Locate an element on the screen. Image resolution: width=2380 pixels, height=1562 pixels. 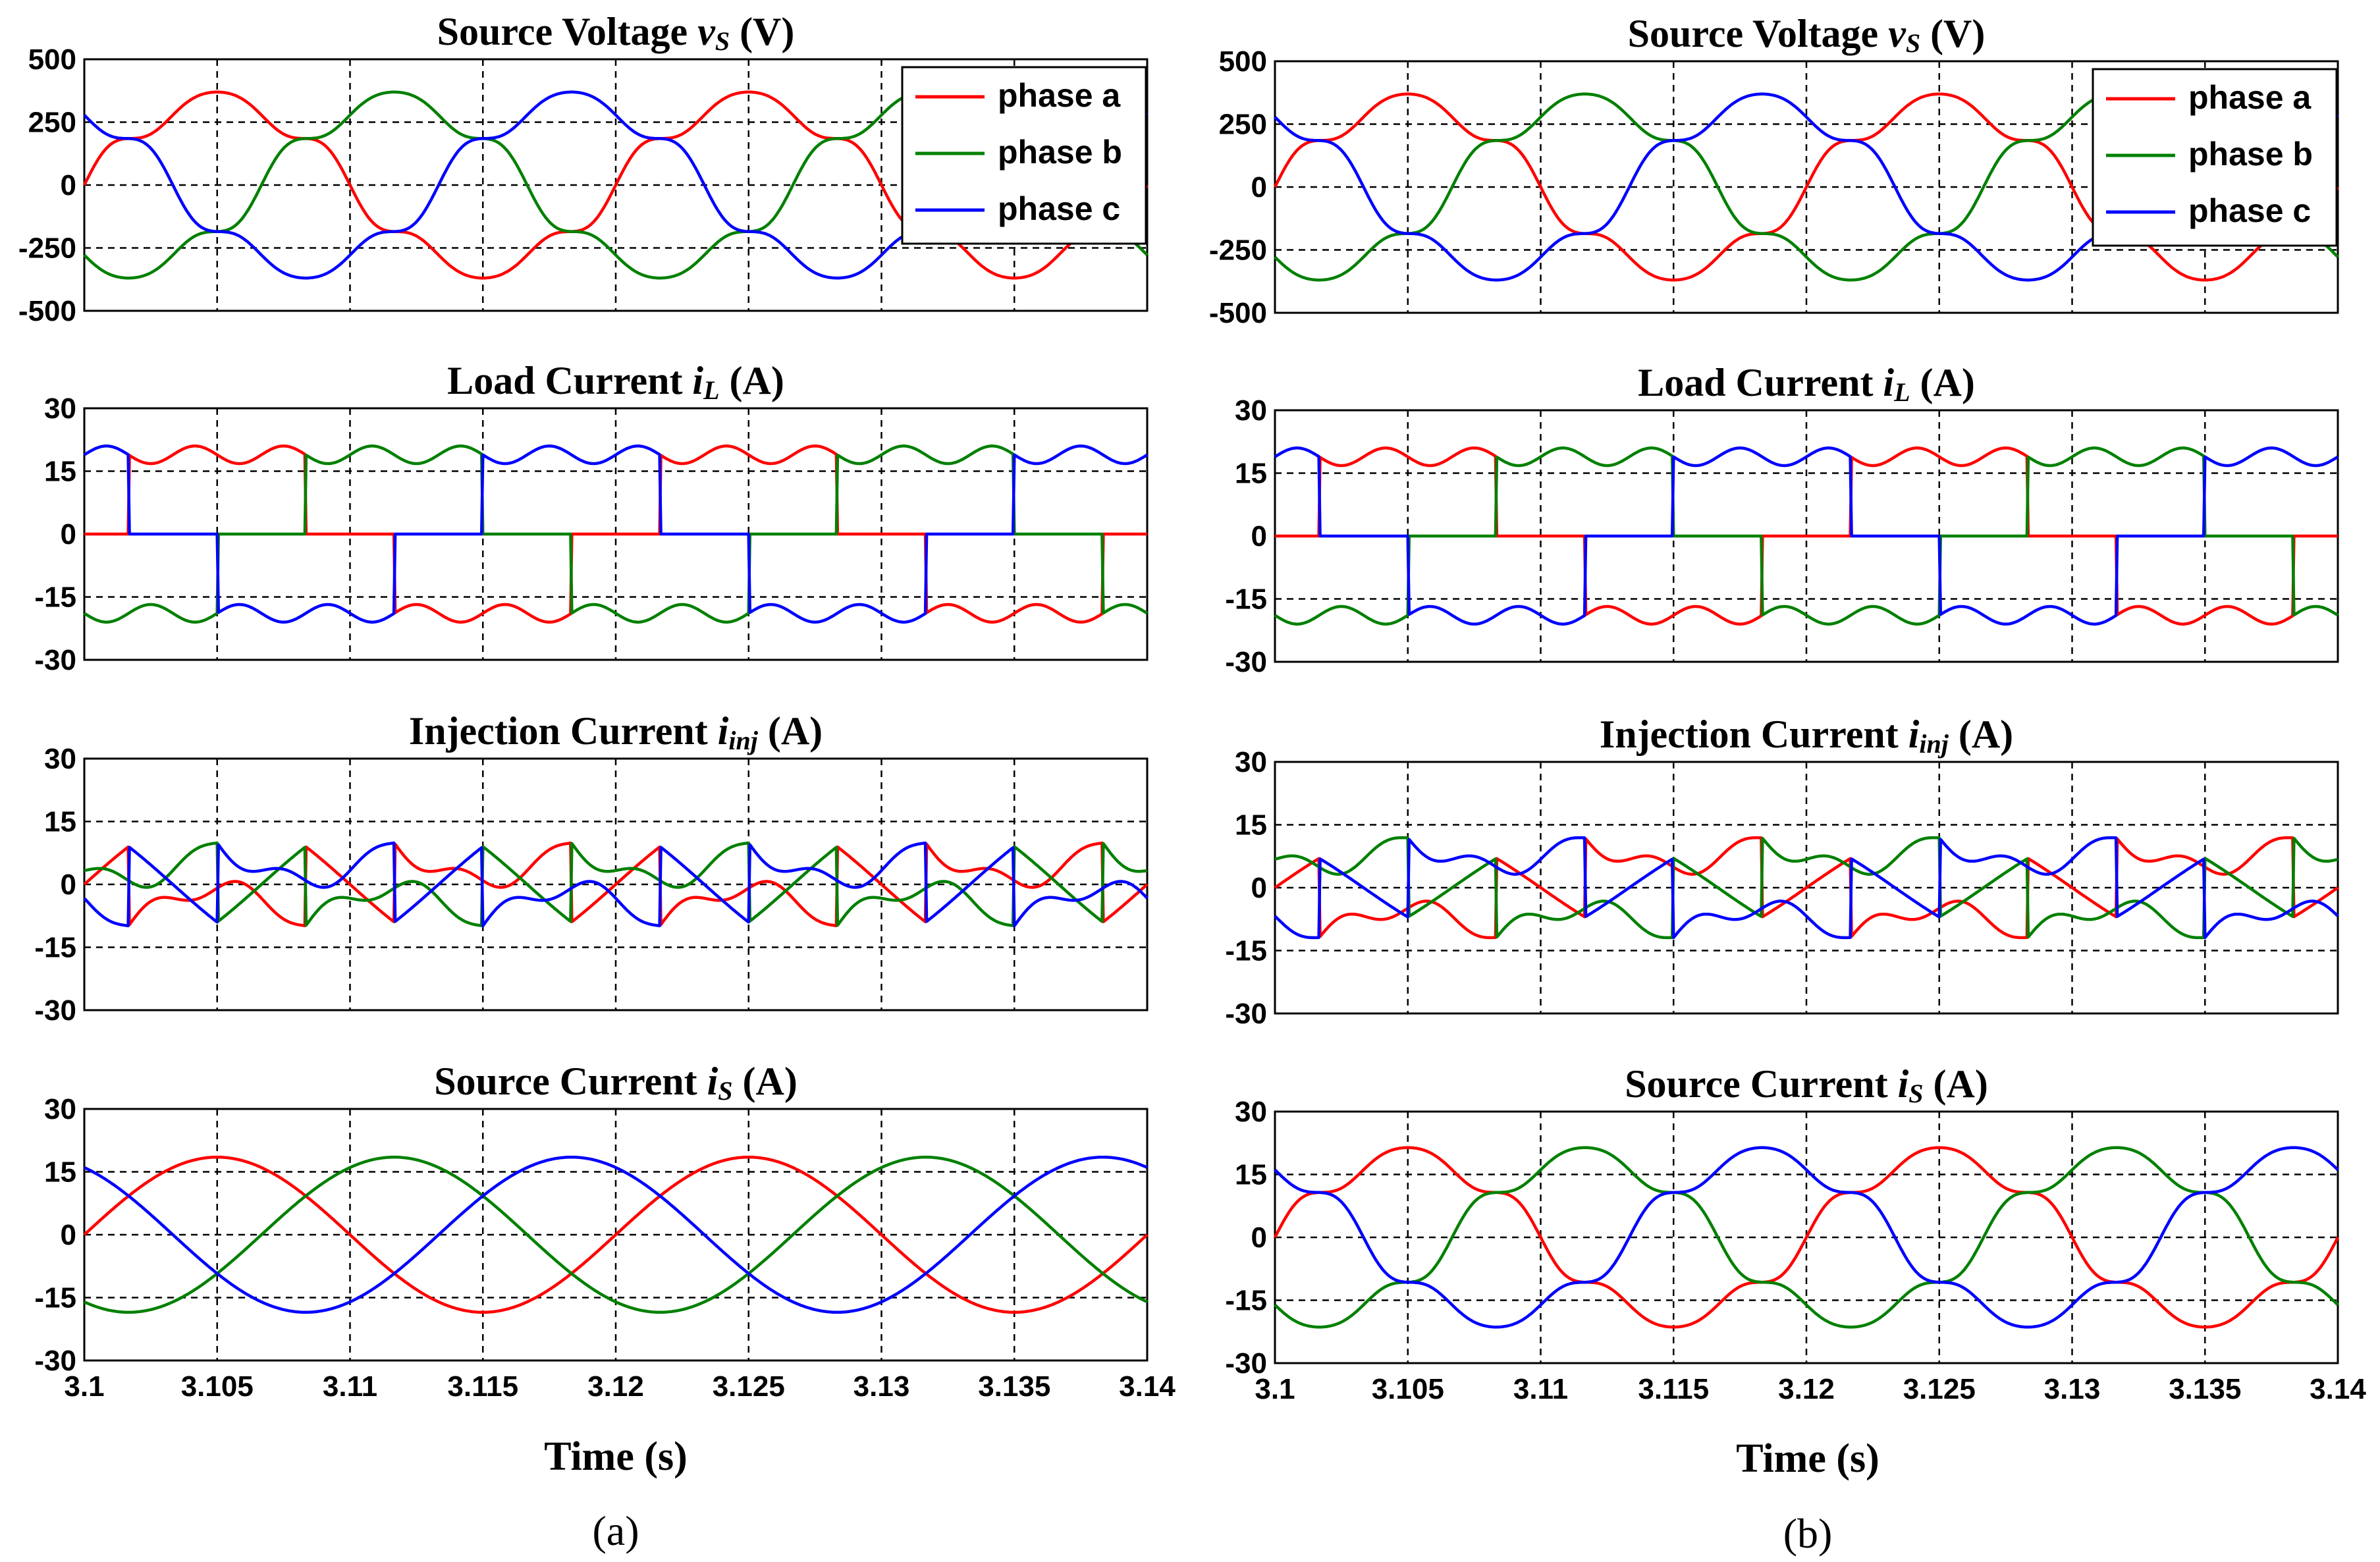
panel-b-inj: 30 15 0 -15 -30 Injection Current iinj (A) is located at coordinates (1782, 871).